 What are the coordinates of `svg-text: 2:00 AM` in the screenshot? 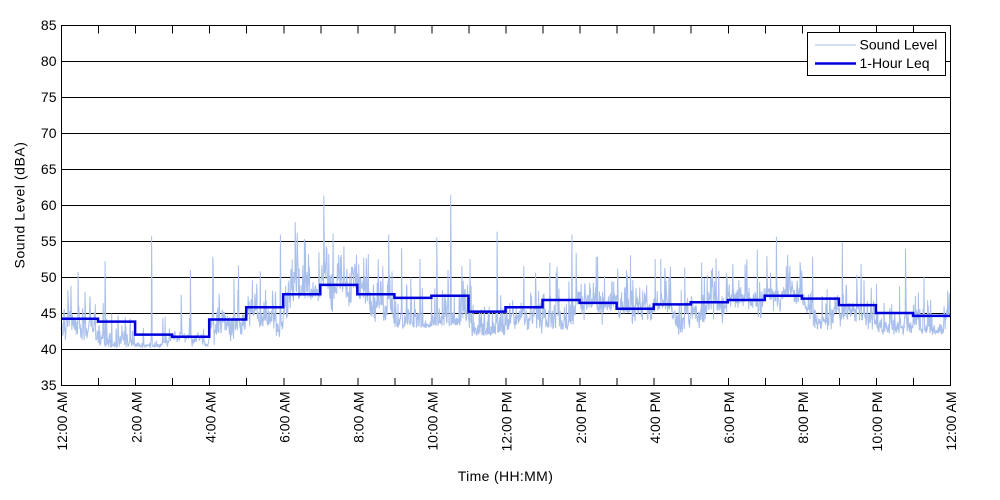 It's located at (136, 417).